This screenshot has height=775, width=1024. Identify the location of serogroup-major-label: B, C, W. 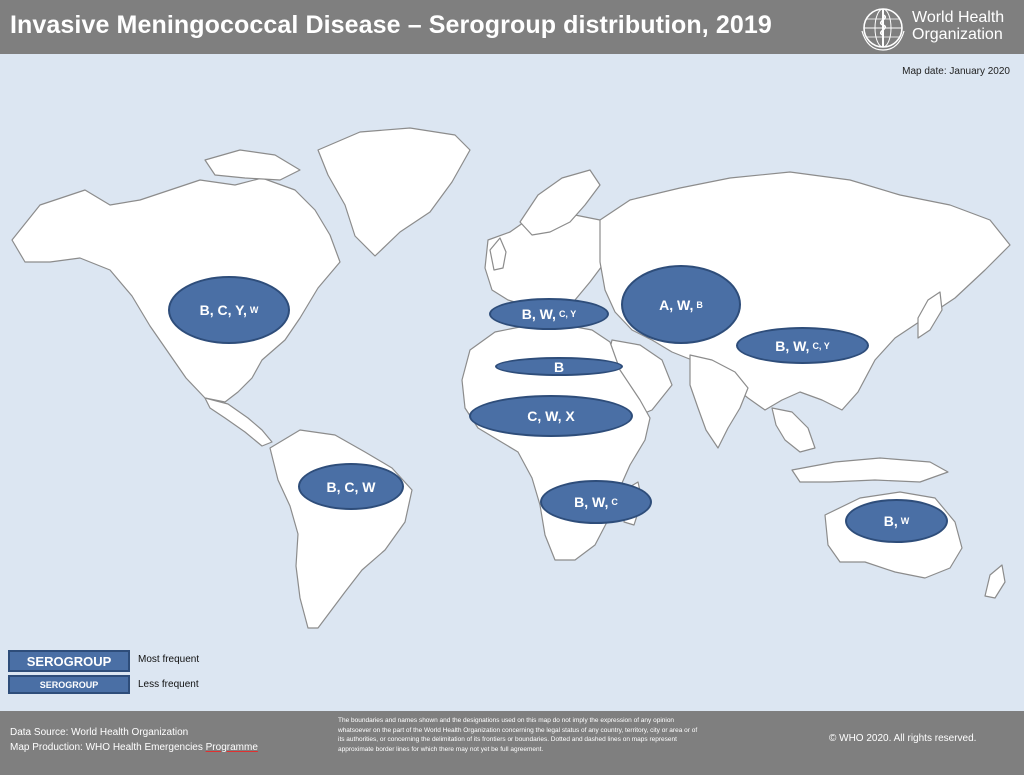
(351, 486).